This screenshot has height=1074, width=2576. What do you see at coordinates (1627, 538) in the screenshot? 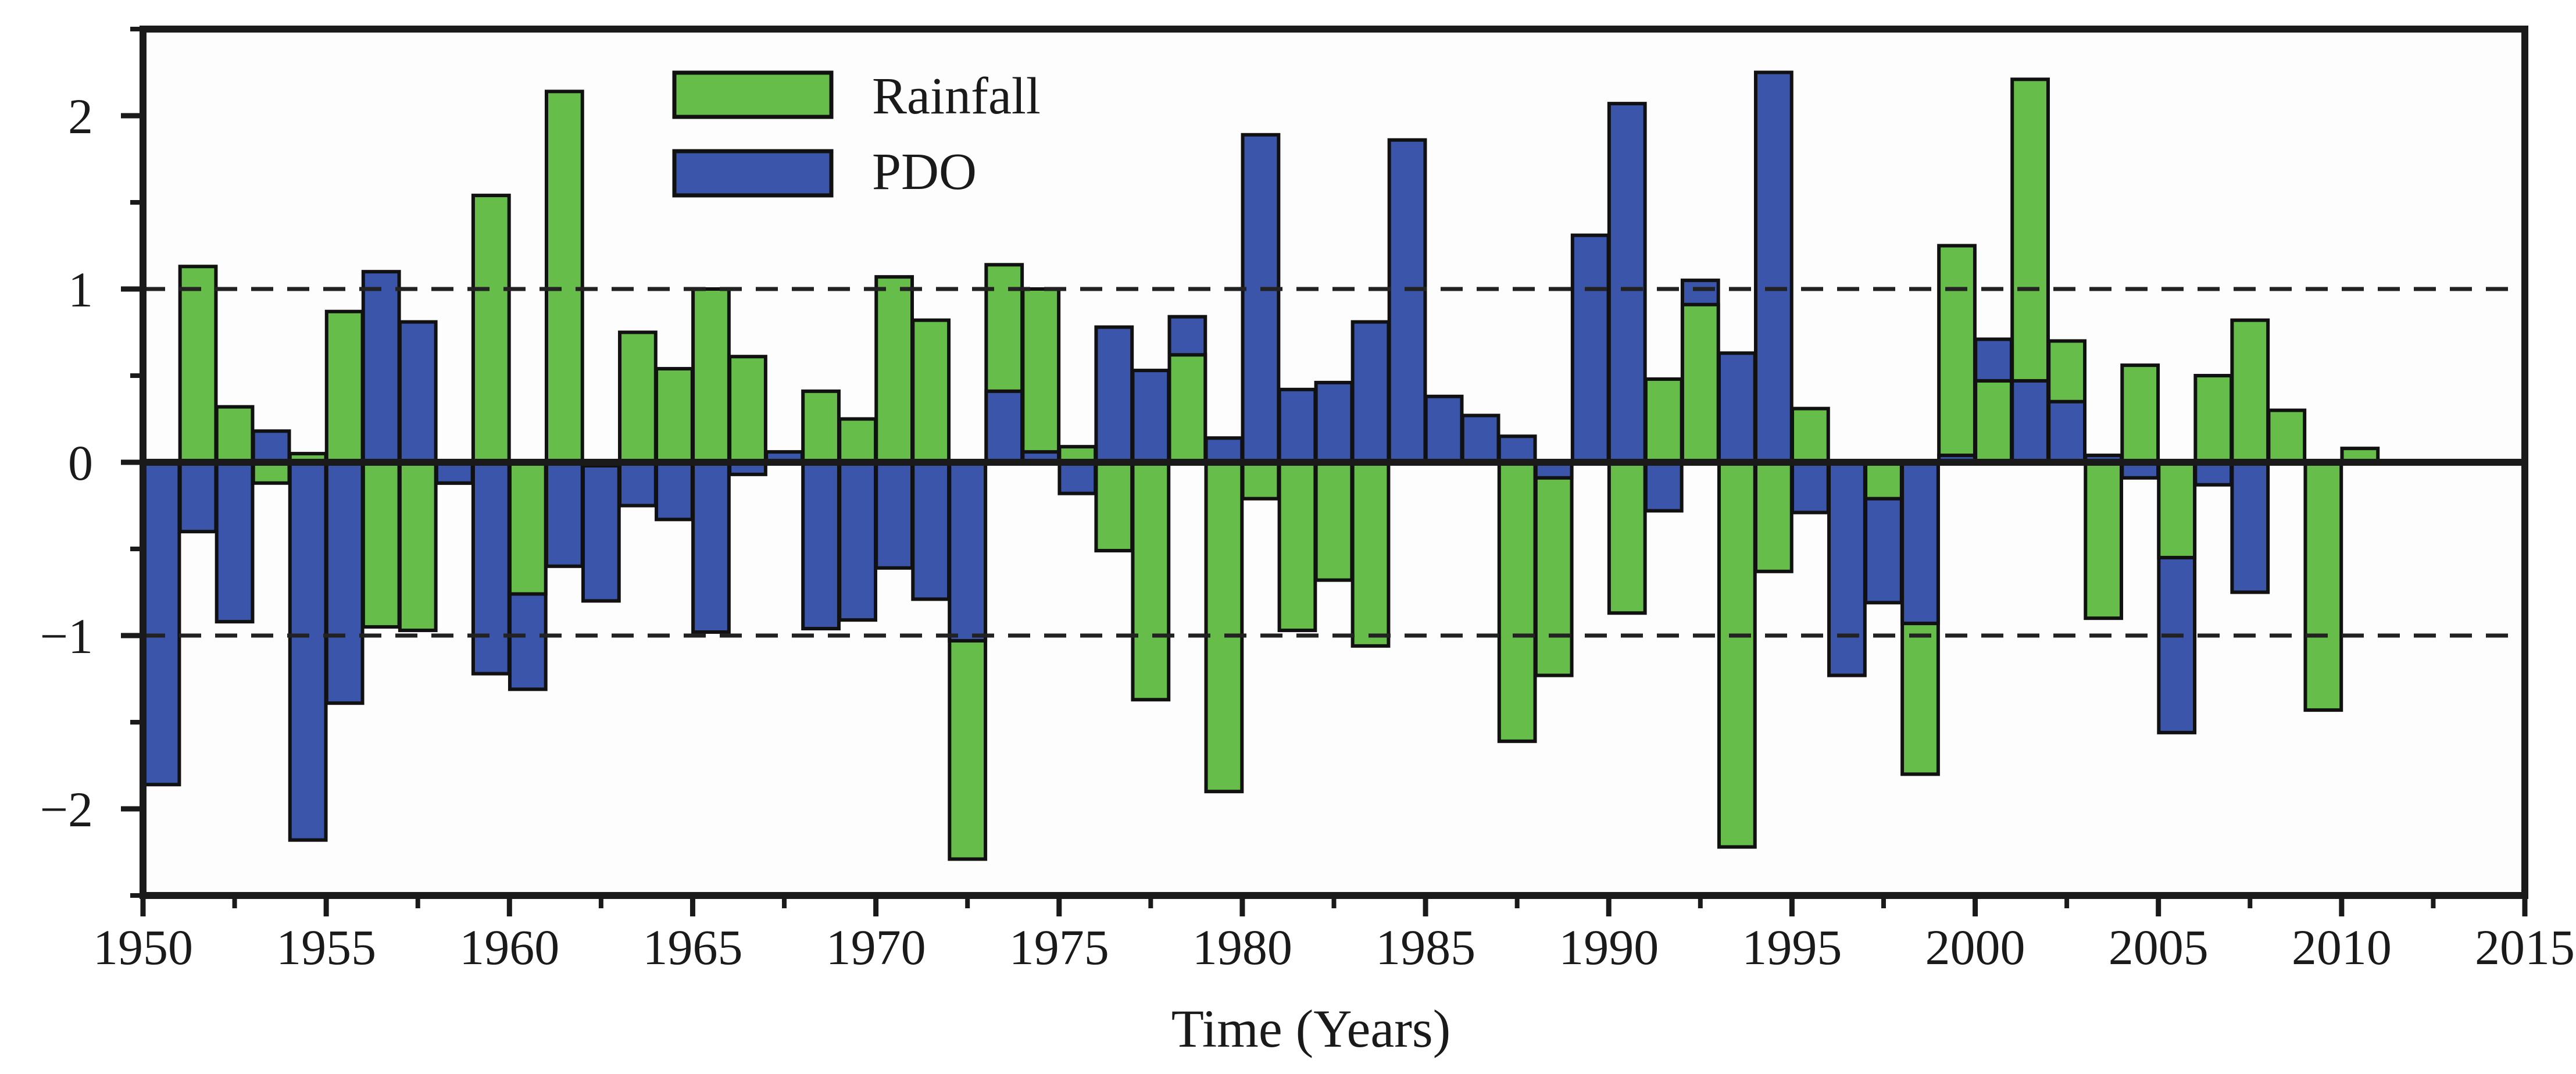
I see `bar-rainfall-1990` at bounding box center [1627, 538].